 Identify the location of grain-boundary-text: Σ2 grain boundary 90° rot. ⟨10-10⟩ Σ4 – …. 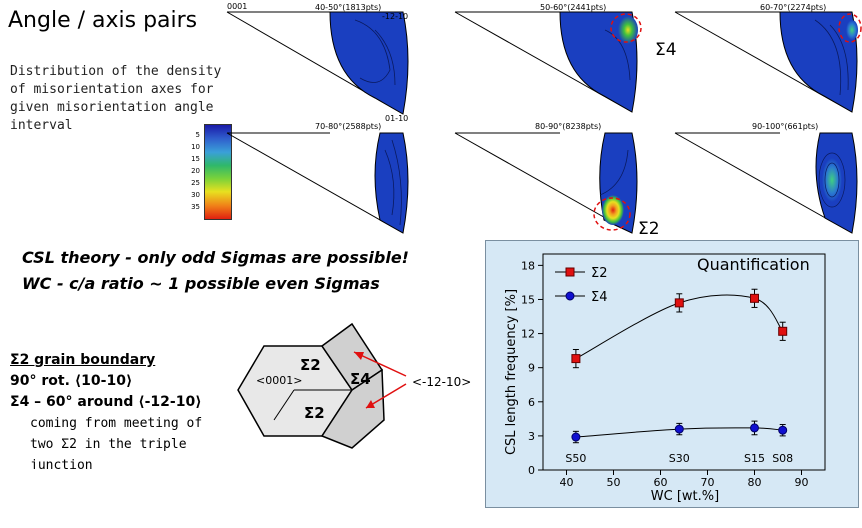
(106, 409).